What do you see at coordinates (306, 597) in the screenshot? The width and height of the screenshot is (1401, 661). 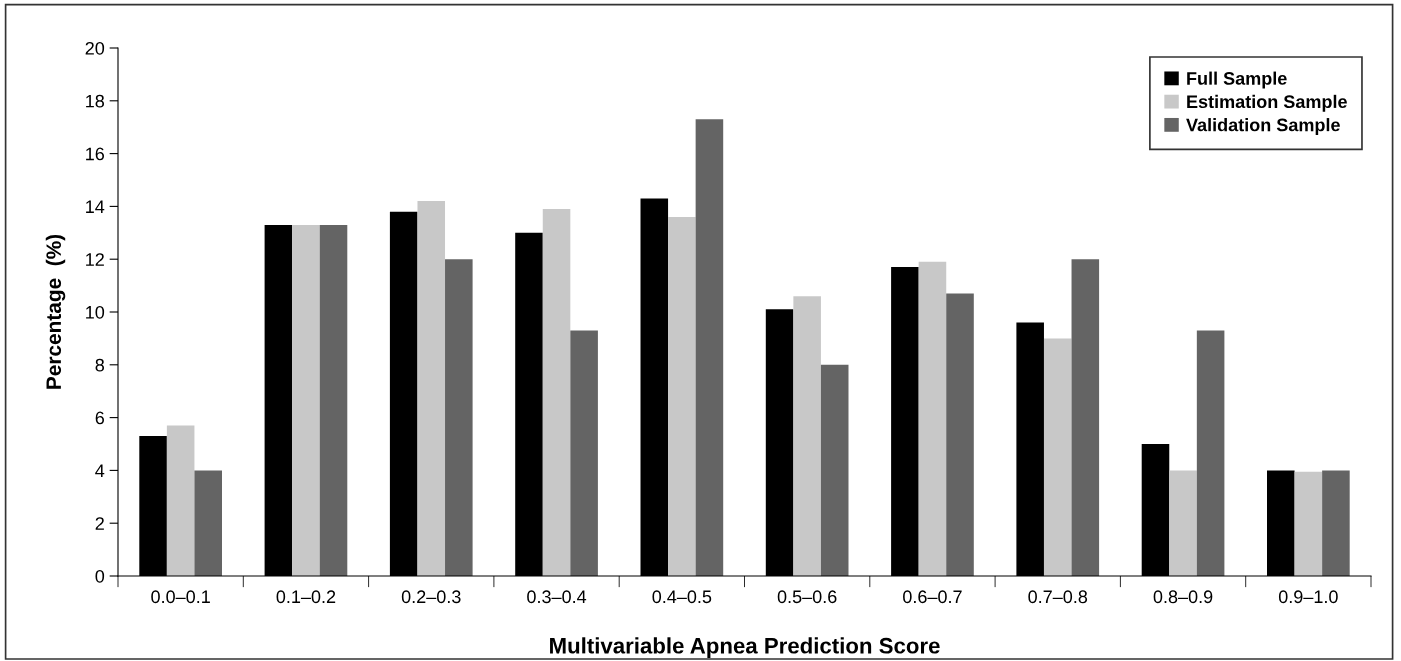 I see `x-tick-label: 0.1–0.2` at bounding box center [306, 597].